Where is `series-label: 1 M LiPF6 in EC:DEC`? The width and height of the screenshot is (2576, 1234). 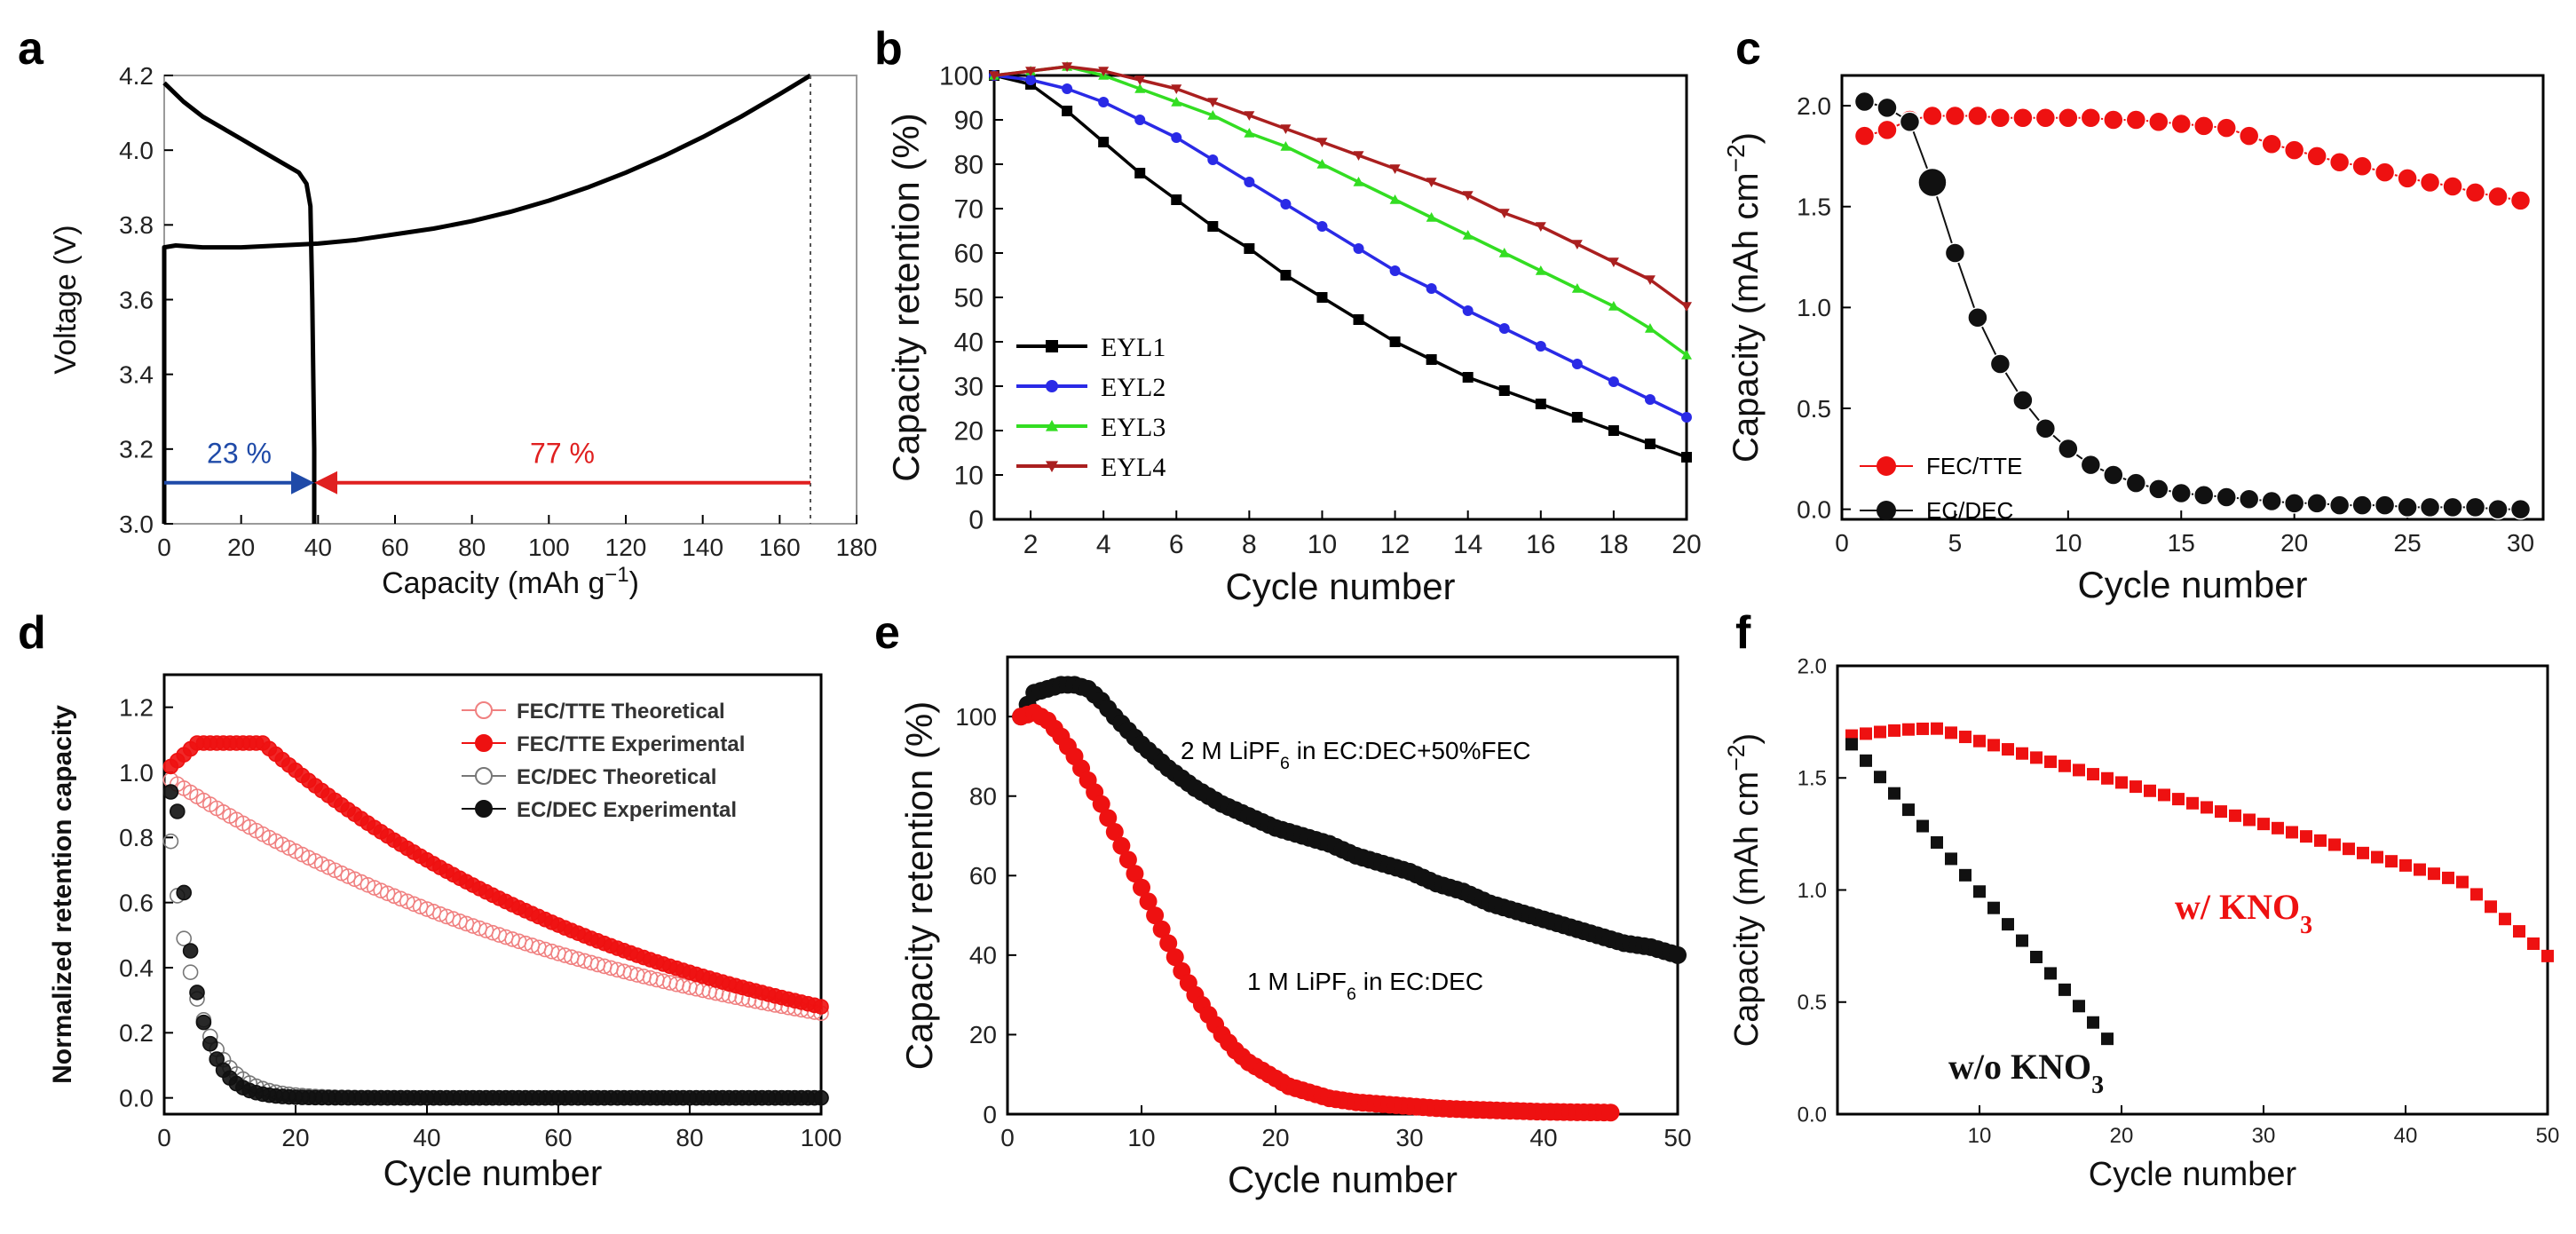
series-label: 1 M LiPF6 in EC:DEC is located at coordinates (1365, 986).